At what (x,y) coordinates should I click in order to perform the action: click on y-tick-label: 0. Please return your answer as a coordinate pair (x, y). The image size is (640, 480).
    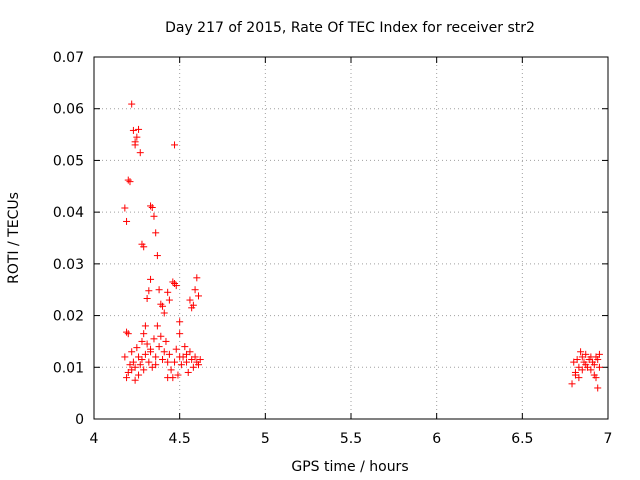
    Looking at the image, I should click on (79, 420).